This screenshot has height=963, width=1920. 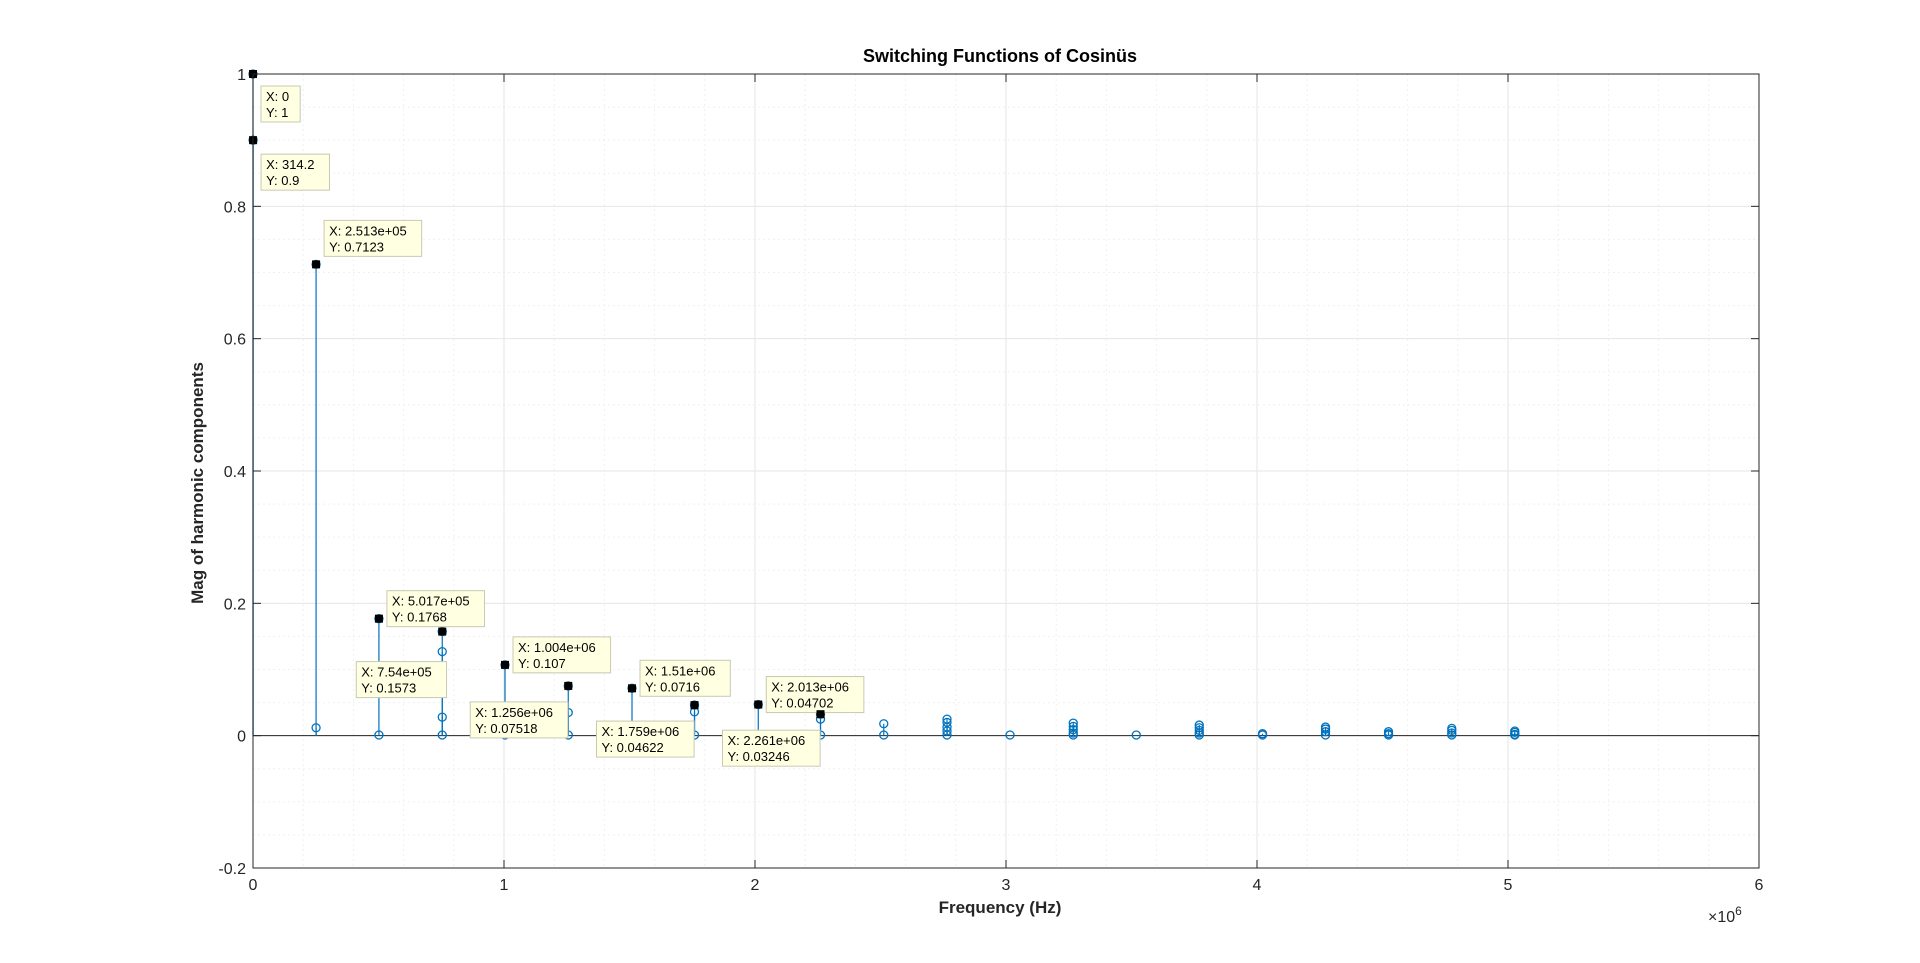 I want to click on x-axis-multiplier: ×10⁶, so click(x=1725, y=915).